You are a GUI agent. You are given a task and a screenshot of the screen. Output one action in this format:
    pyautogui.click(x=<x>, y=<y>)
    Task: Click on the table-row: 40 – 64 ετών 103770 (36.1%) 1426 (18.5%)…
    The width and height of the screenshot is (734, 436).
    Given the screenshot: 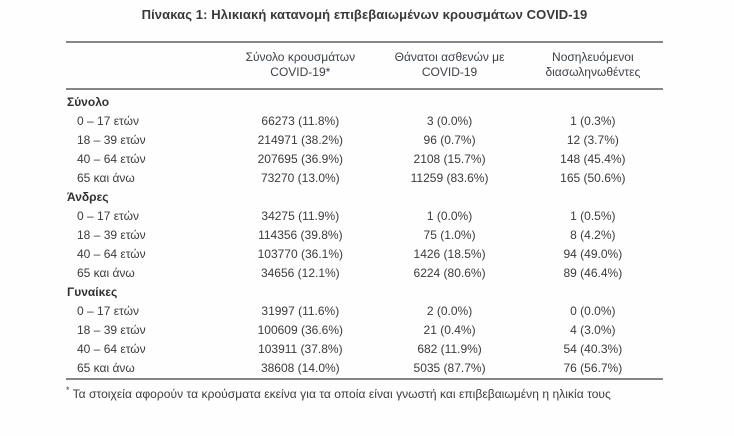 What is the action you would take?
    pyautogui.click(x=364, y=254)
    